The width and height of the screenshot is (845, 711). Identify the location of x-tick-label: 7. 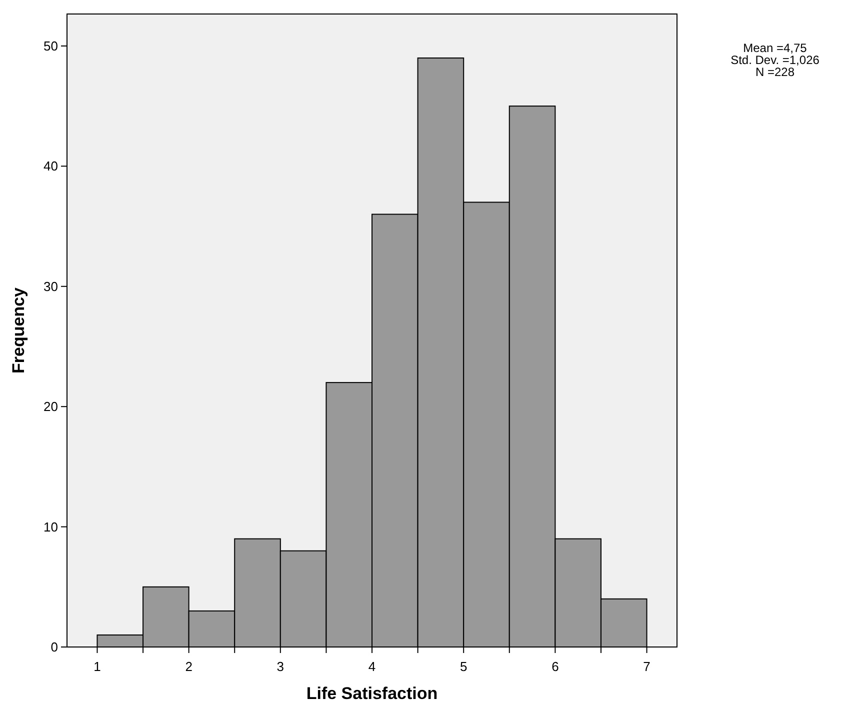
(646, 666).